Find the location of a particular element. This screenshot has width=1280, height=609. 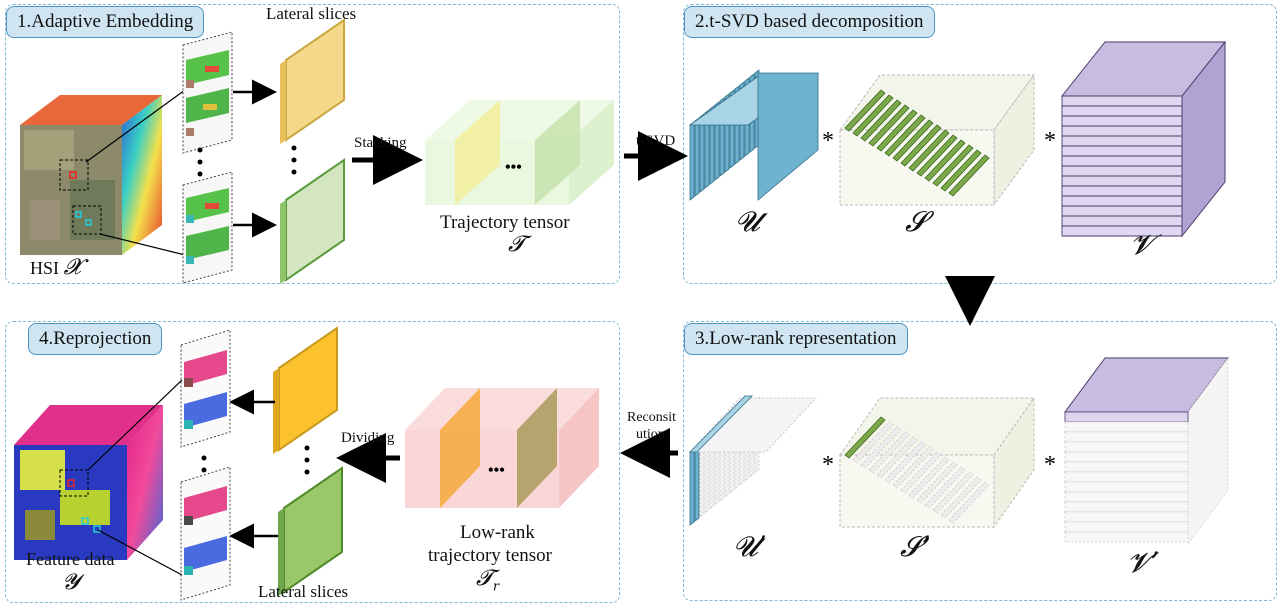

feature-data-cube is located at coordinates (98, 477).